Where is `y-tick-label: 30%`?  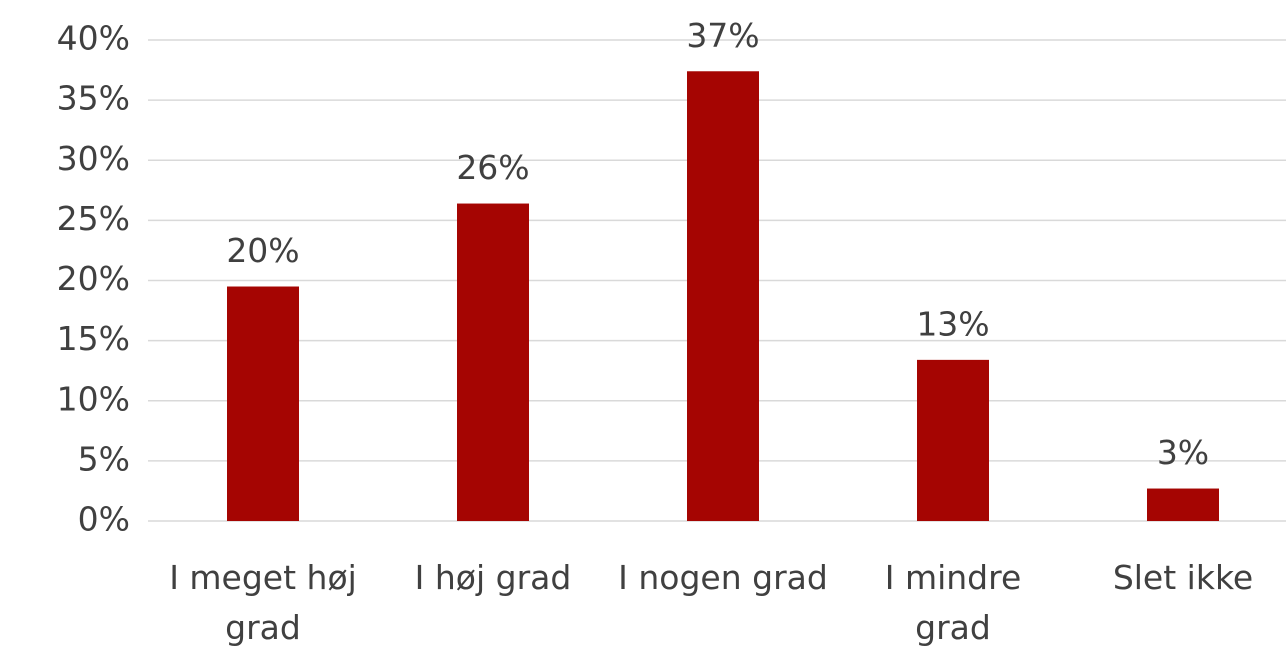
y-tick-label: 30% is located at coordinates (93, 158).